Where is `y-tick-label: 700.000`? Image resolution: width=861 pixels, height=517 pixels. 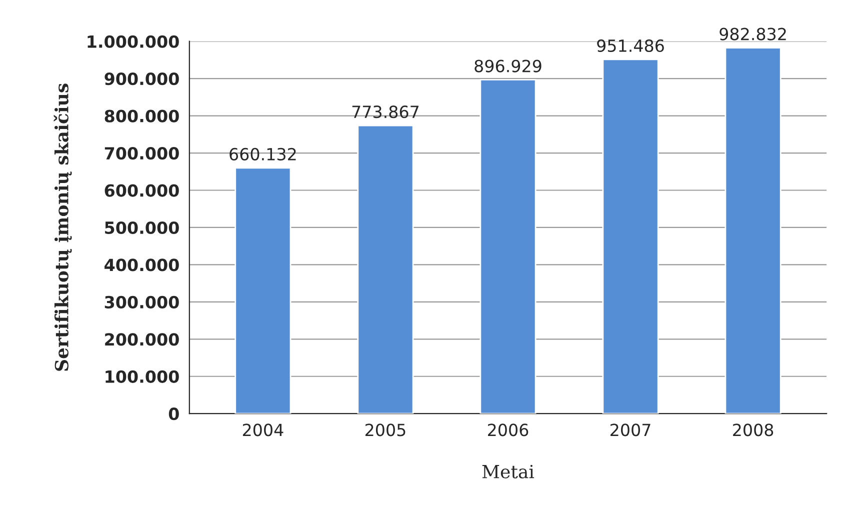 y-tick-label: 700.000 is located at coordinates (141, 153).